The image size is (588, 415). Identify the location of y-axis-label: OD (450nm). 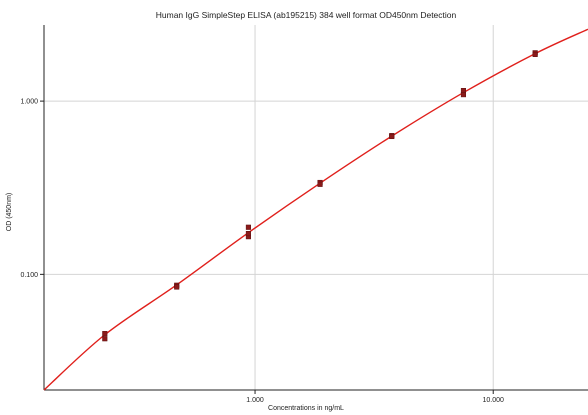
(9, 212).